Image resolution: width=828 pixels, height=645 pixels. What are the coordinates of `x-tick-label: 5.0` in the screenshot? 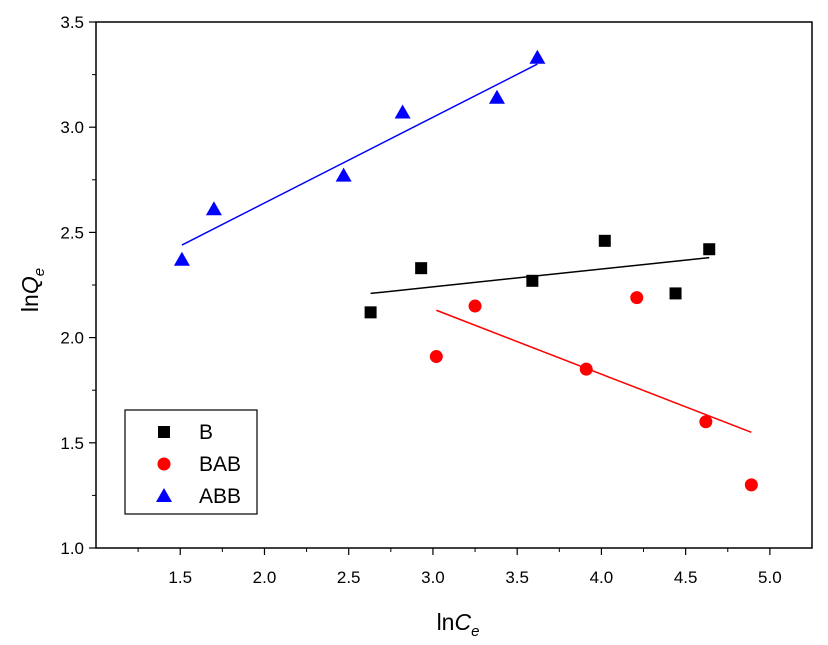 It's located at (770, 577).